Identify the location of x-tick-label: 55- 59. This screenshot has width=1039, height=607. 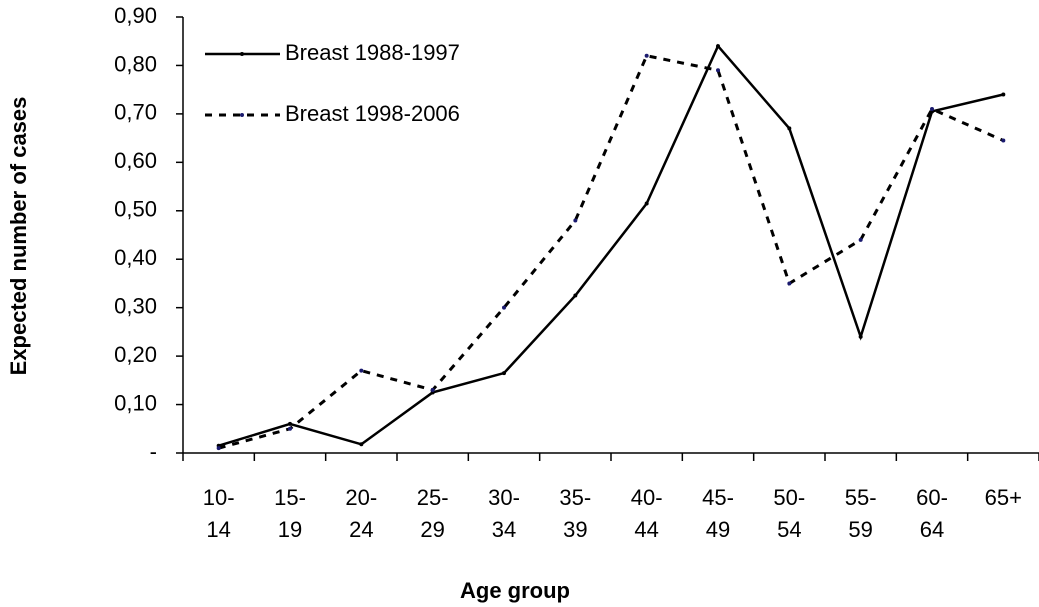
(860, 513).